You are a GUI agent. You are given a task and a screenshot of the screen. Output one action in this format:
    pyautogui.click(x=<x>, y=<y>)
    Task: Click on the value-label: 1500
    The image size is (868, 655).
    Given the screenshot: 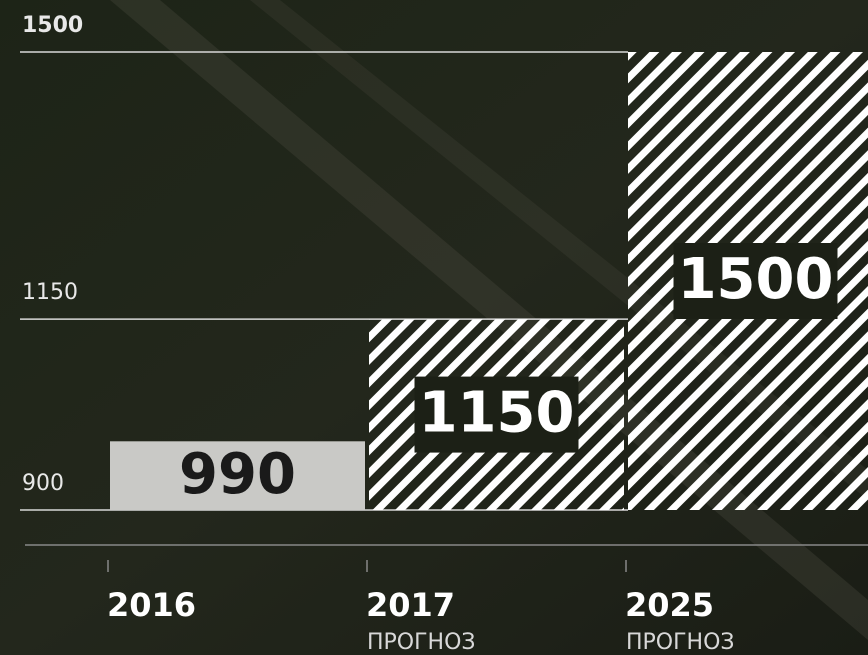 What is the action you would take?
    pyautogui.click(x=756, y=279)
    